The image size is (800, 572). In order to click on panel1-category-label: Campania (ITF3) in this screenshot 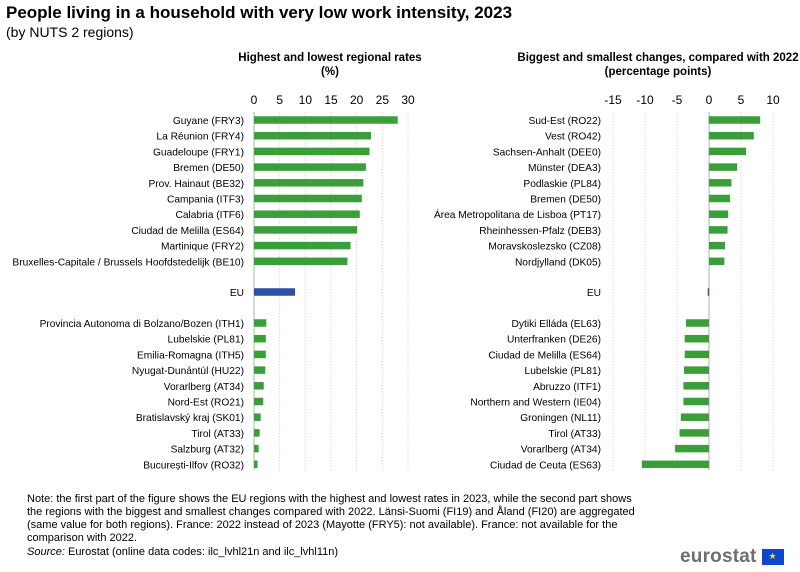, I will do `click(205, 200)`.